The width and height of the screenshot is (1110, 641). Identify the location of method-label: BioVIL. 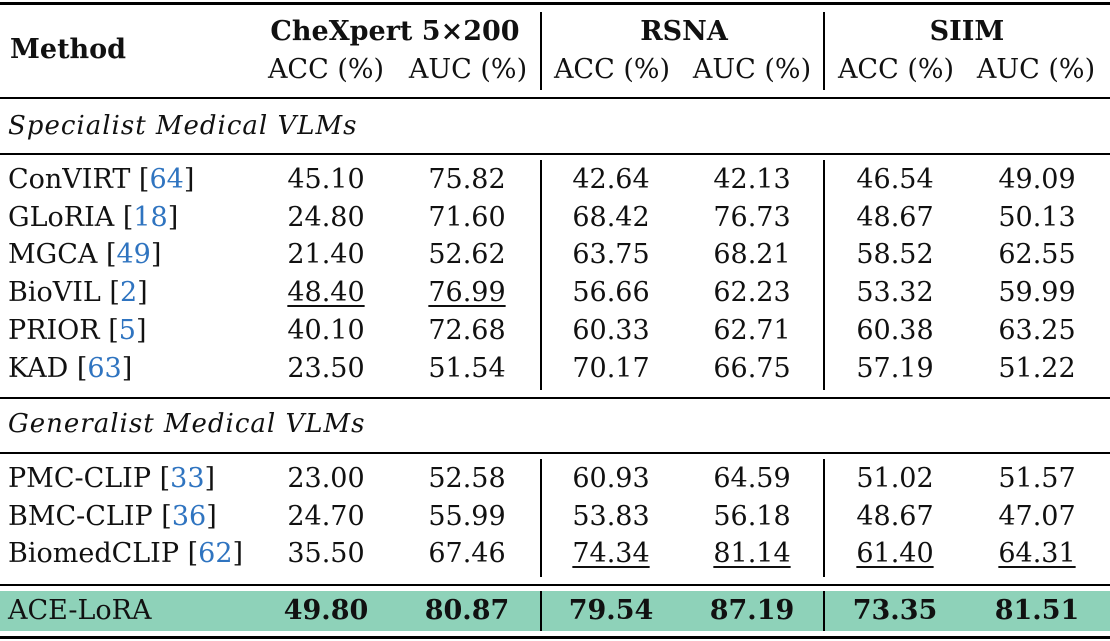
(54, 292).